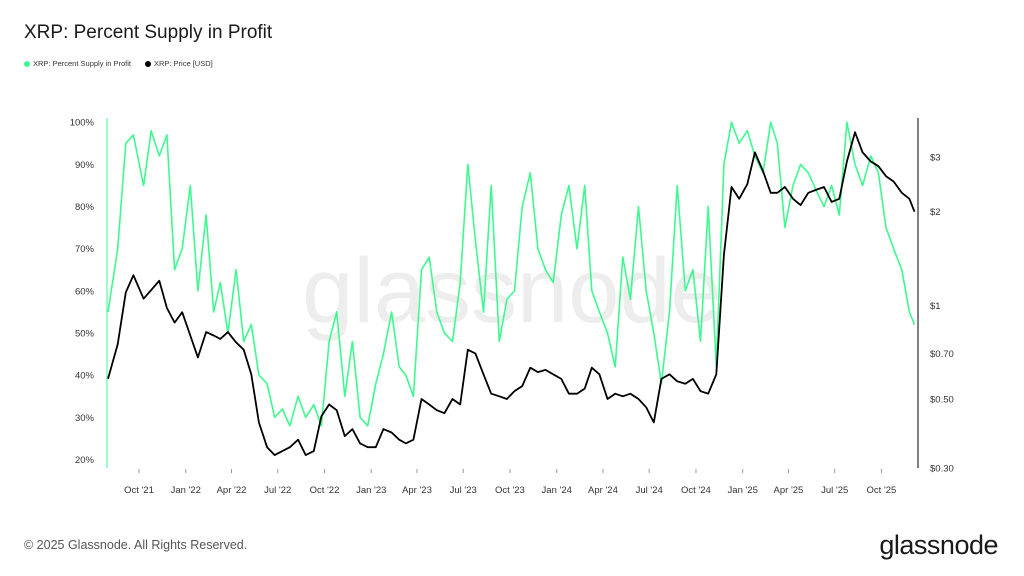 The height and width of the screenshot is (576, 1024). What do you see at coordinates (325, 490) in the screenshot?
I see `x-tick-label: Oct '22` at bounding box center [325, 490].